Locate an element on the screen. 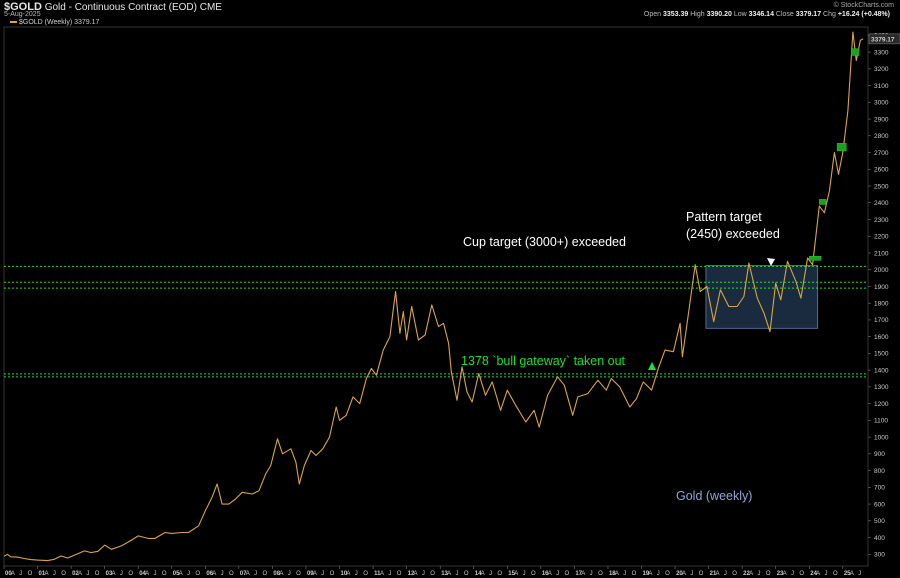 Image resolution: width=900 pixels, height=578 pixels. y-tick-label: 3200 is located at coordinates (881, 69).